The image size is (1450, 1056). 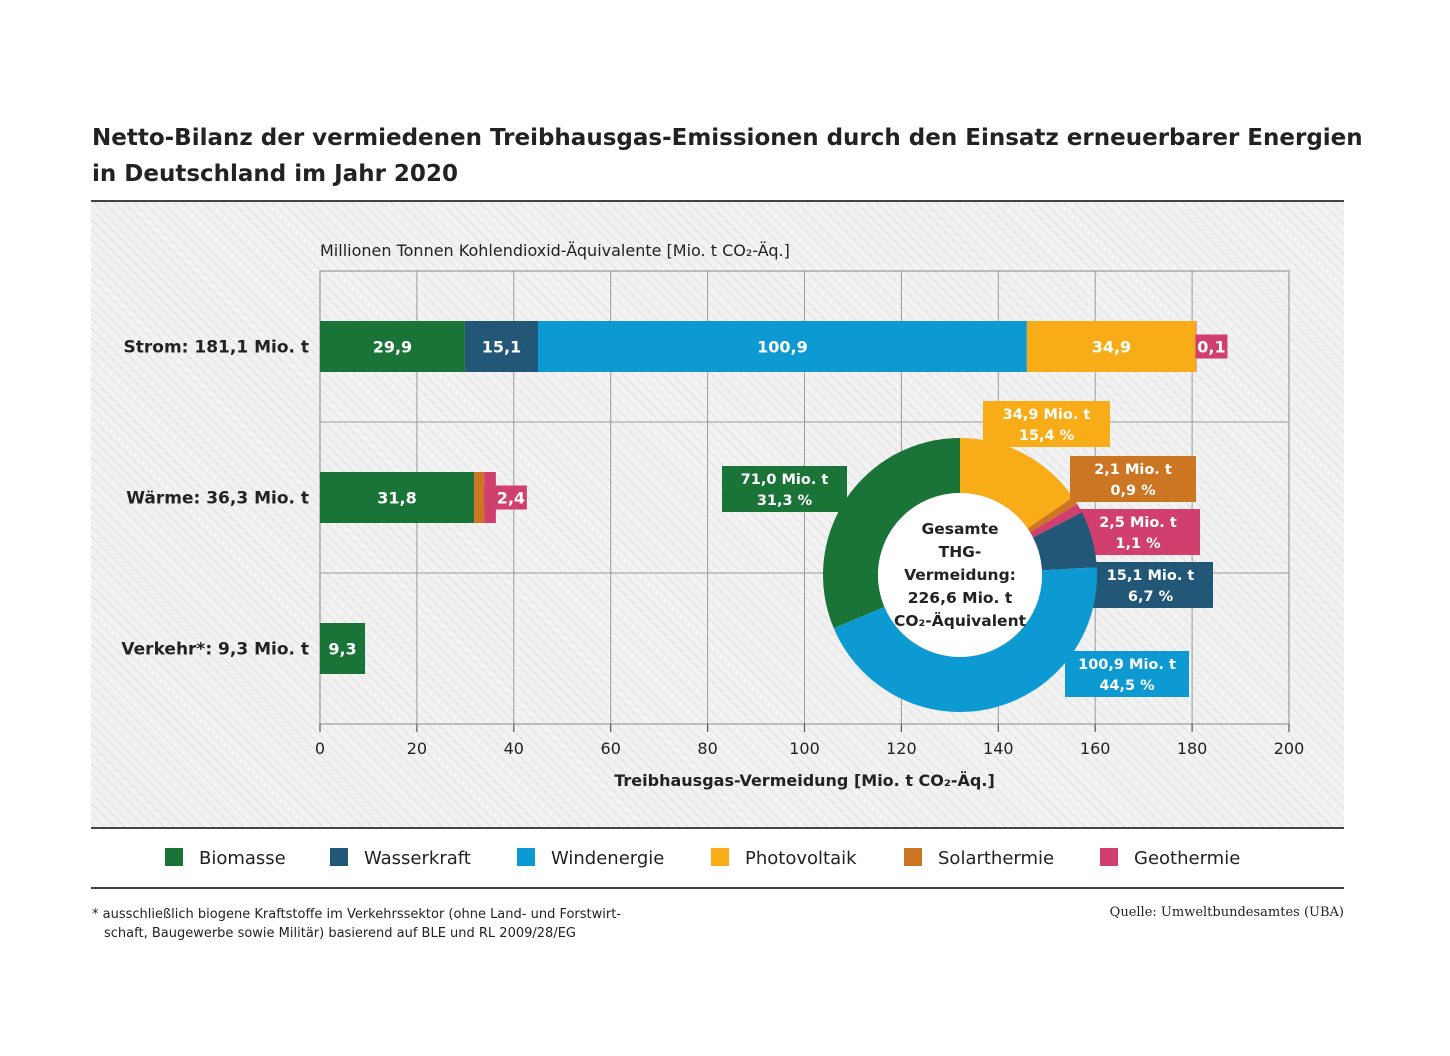 I want to click on x-tick-label: 60, so click(x=611, y=748).